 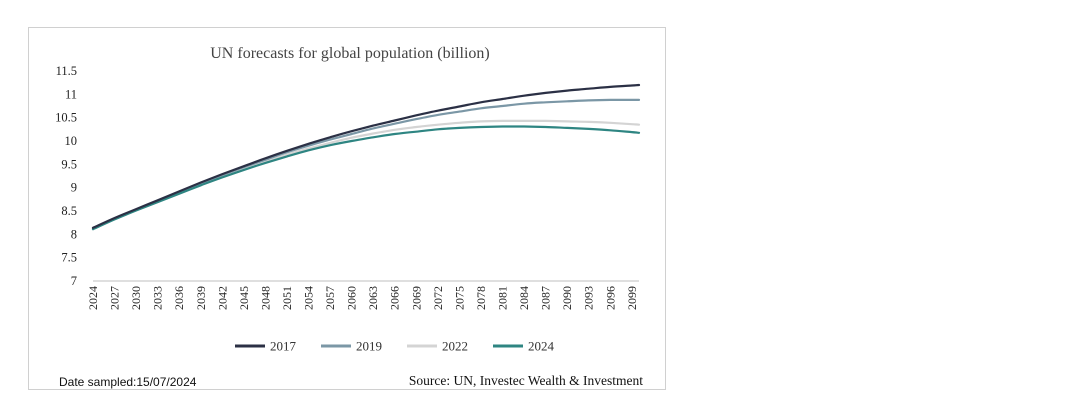 I want to click on legend: 2017 2019 2022 2024, so click(x=395, y=346).